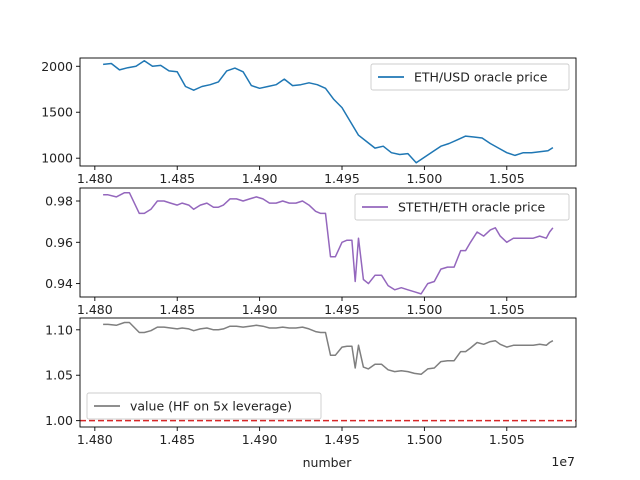 The width and height of the screenshot is (640, 480). I want to click on legend-label: ETH/USD oracle price, so click(481, 77).